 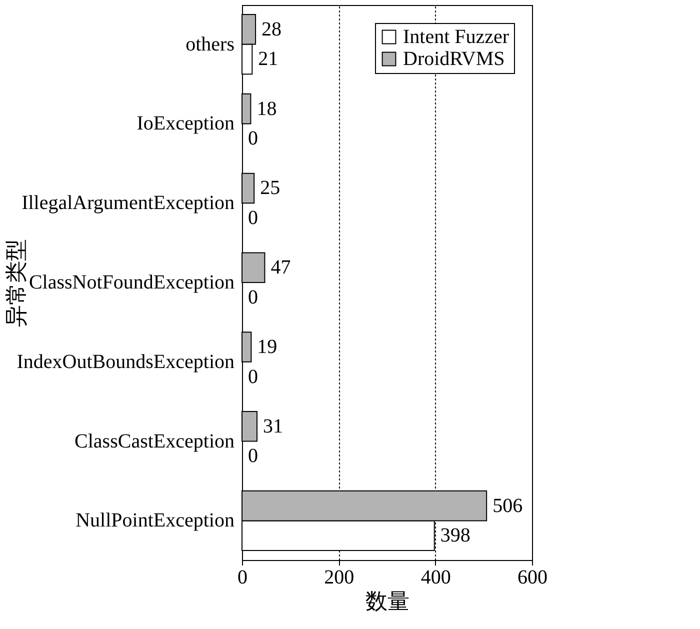 I want to click on data-label: 398, so click(x=455, y=535).